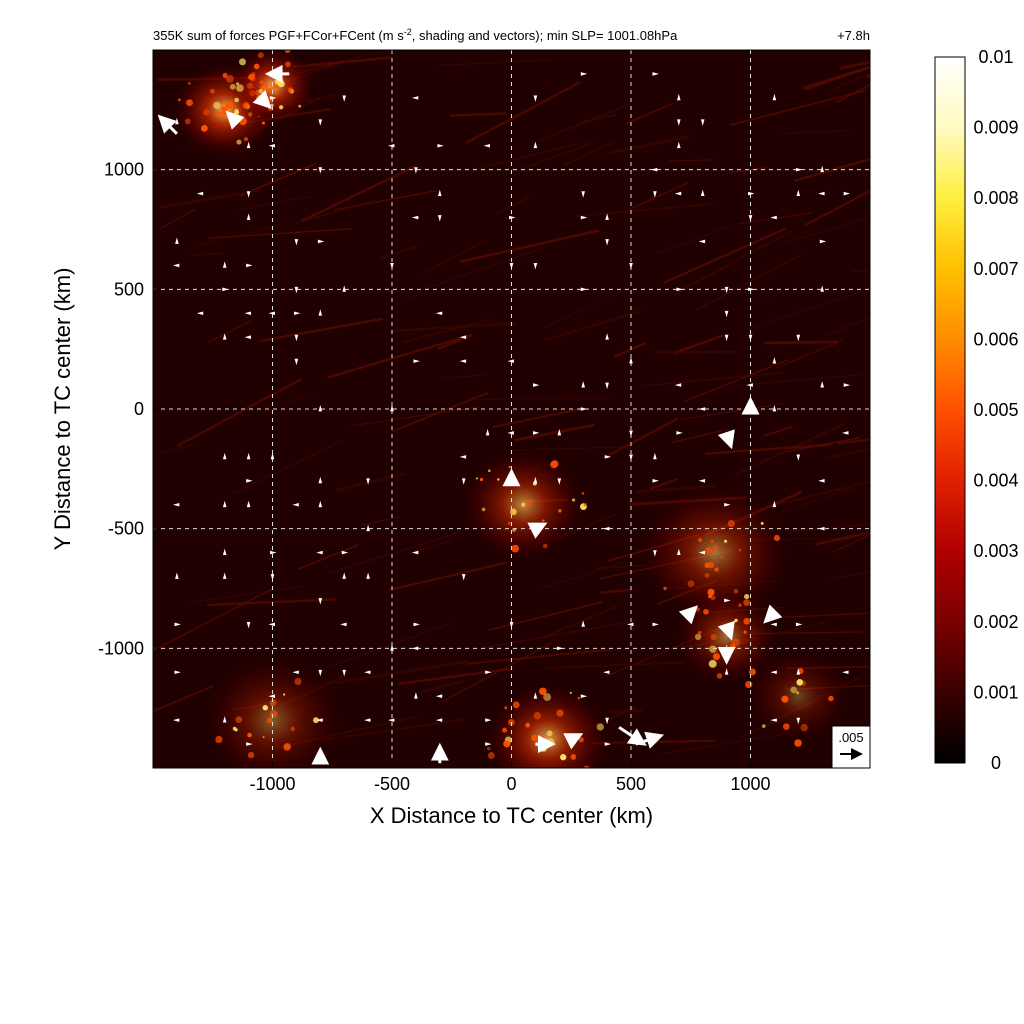  What do you see at coordinates (851, 747) in the screenshot?
I see `reference-box` at bounding box center [851, 747].